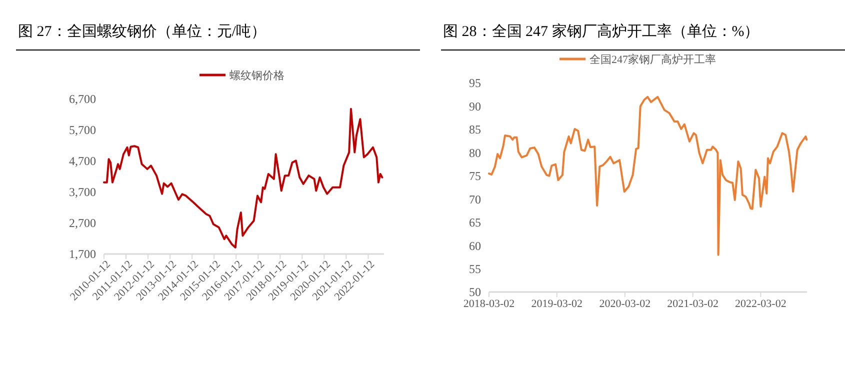 Image resolution: width=845 pixels, height=367 pixels. What do you see at coordinates (82, 161) in the screenshot?
I see `y-tick-label: 4,700` at bounding box center [82, 161].